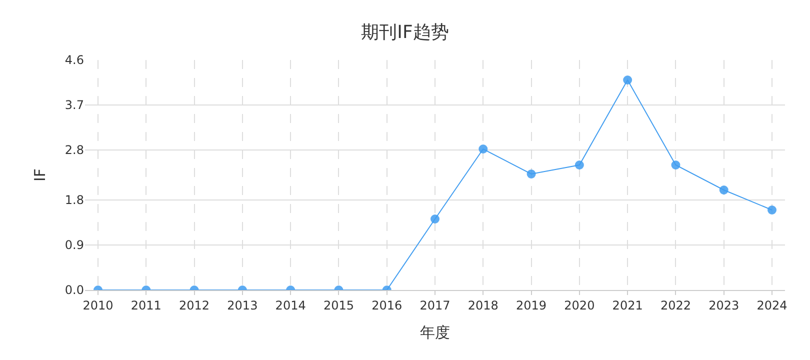 Image resolution: width=810 pixels, height=360 pixels. What do you see at coordinates (74, 200) in the screenshot?
I see `y-tick-label: 1.8` at bounding box center [74, 200].